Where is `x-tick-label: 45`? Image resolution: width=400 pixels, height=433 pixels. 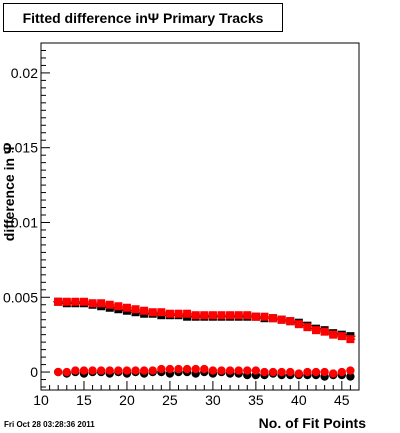 x-tick-label: 45 is located at coordinates (342, 400).